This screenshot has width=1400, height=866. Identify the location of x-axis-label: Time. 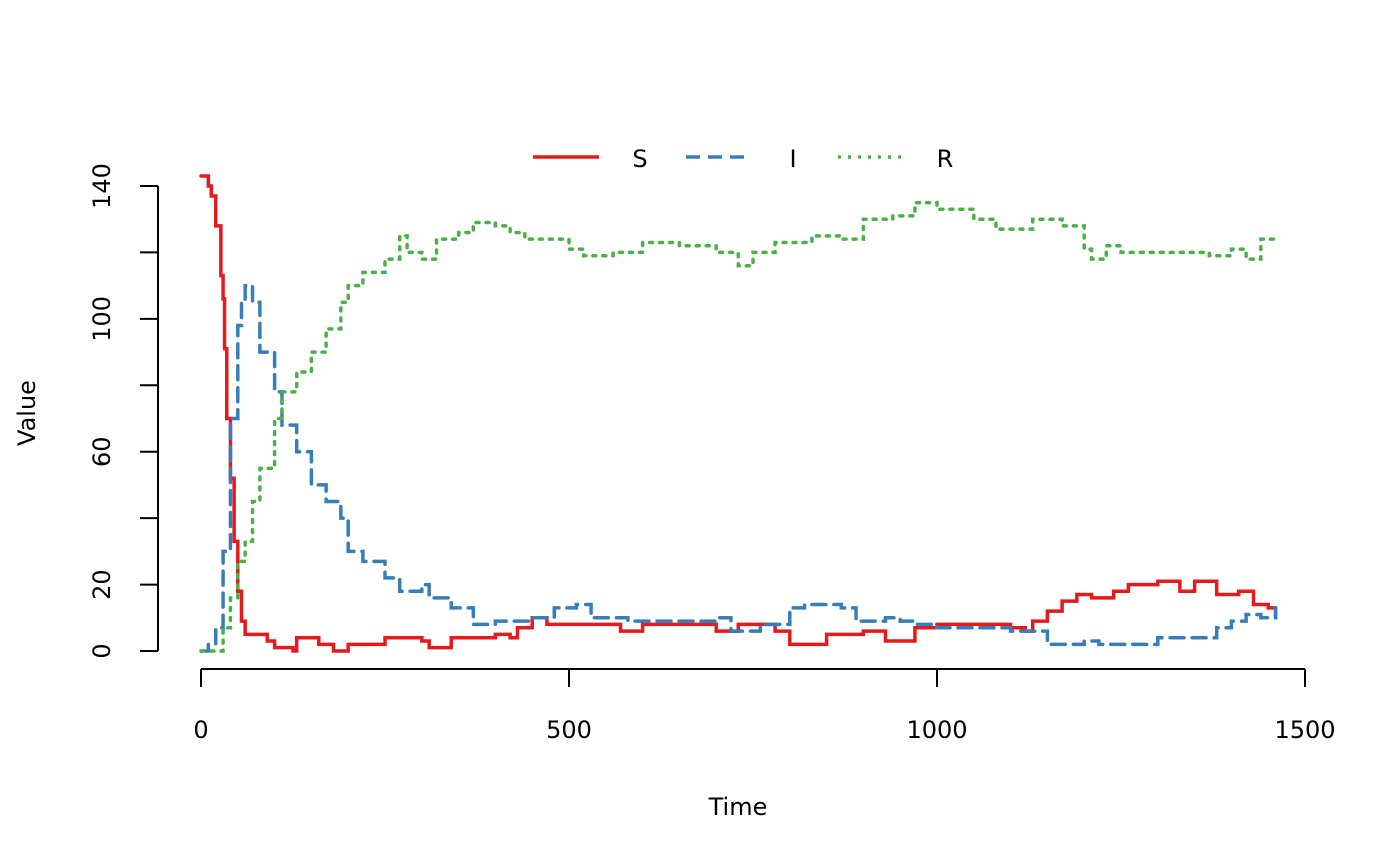
(738, 807).